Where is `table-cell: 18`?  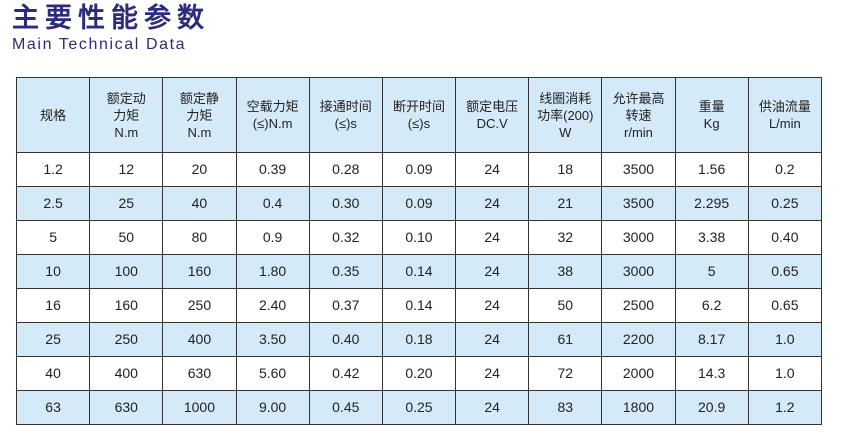
table-cell: 18 is located at coordinates (565, 169).